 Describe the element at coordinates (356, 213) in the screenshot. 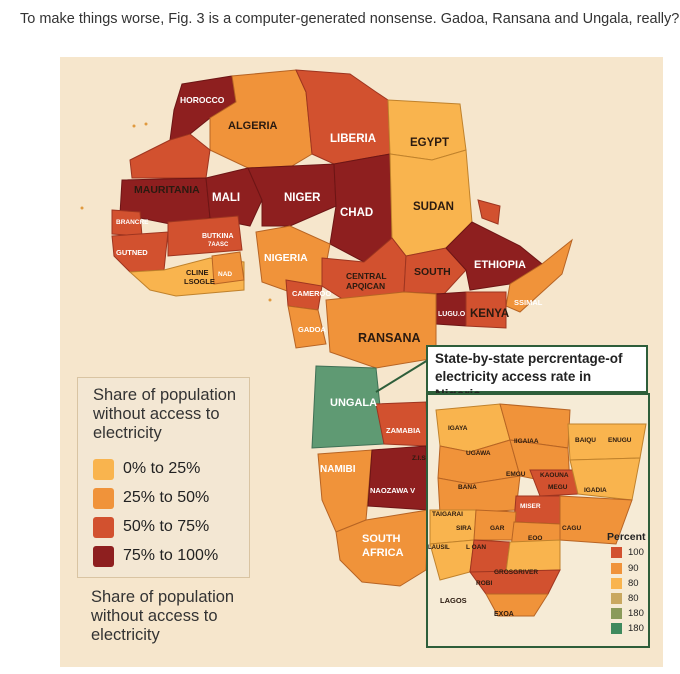

I see `label-chad: CHAD` at that location.